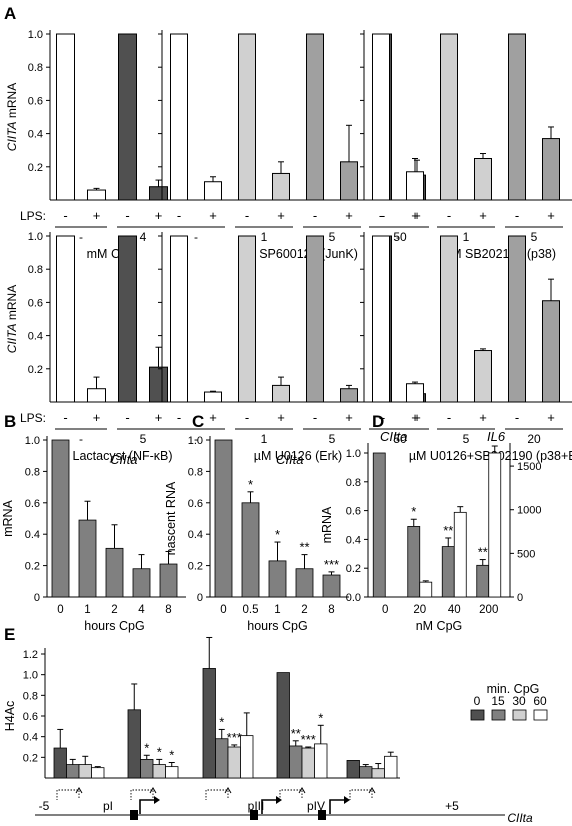  Describe the element at coordinates (30, 676) in the screenshot. I see `panel-e-y-tick-label: 1.0` at that location.